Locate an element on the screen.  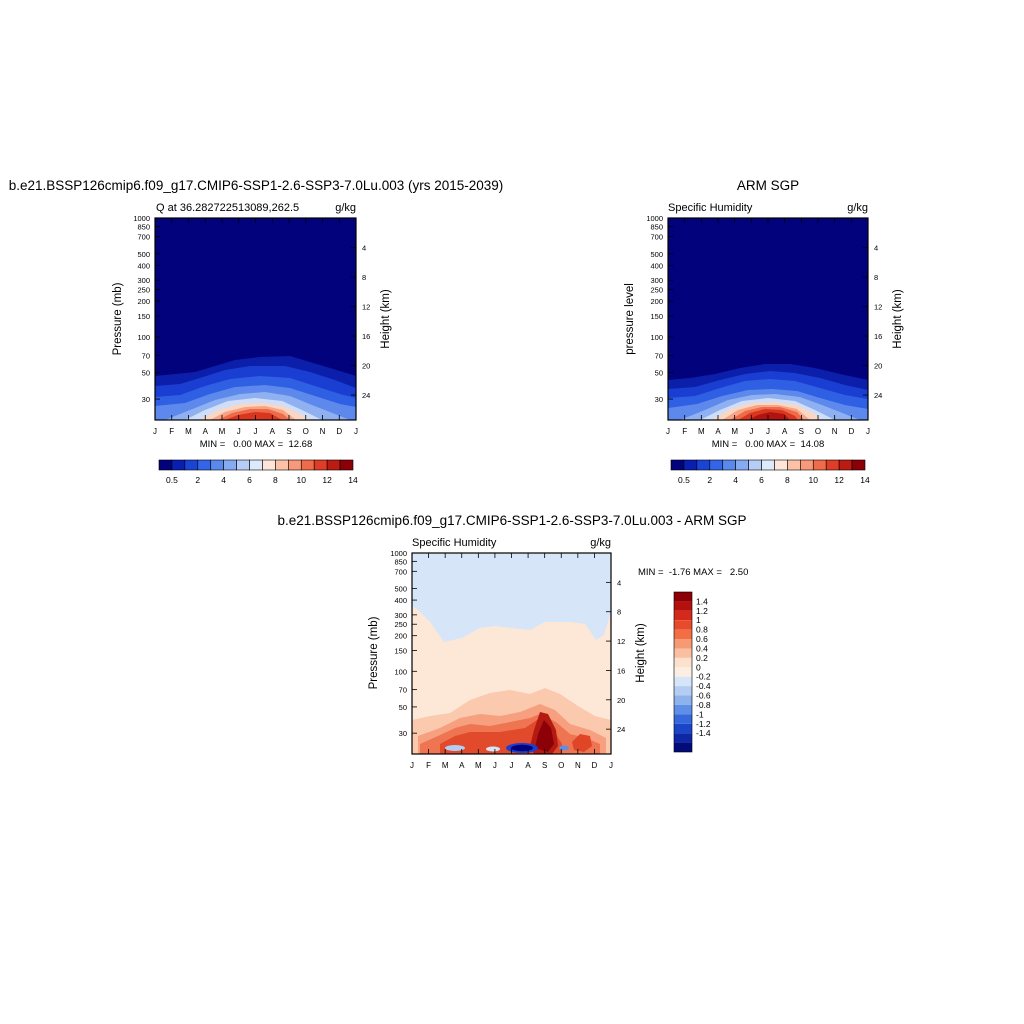
colorbar-label: -0.8 is located at coordinates (703, 705).